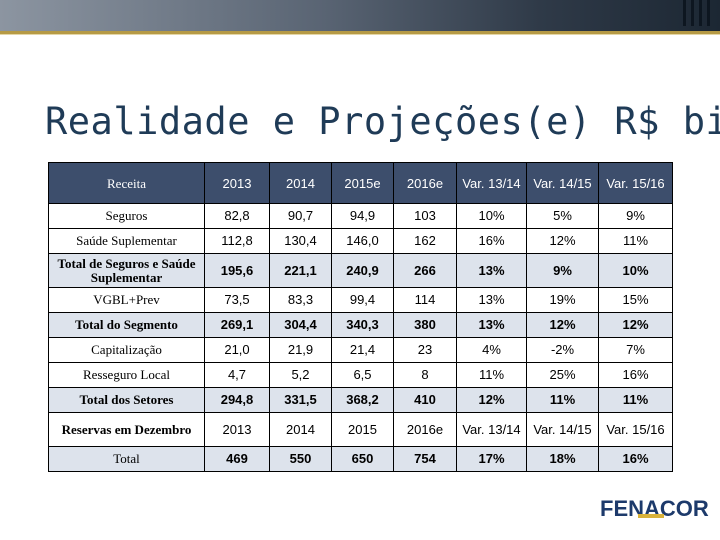 This screenshot has width=720, height=540. I want to click on table-cell: 130,4, so click(300, 241).